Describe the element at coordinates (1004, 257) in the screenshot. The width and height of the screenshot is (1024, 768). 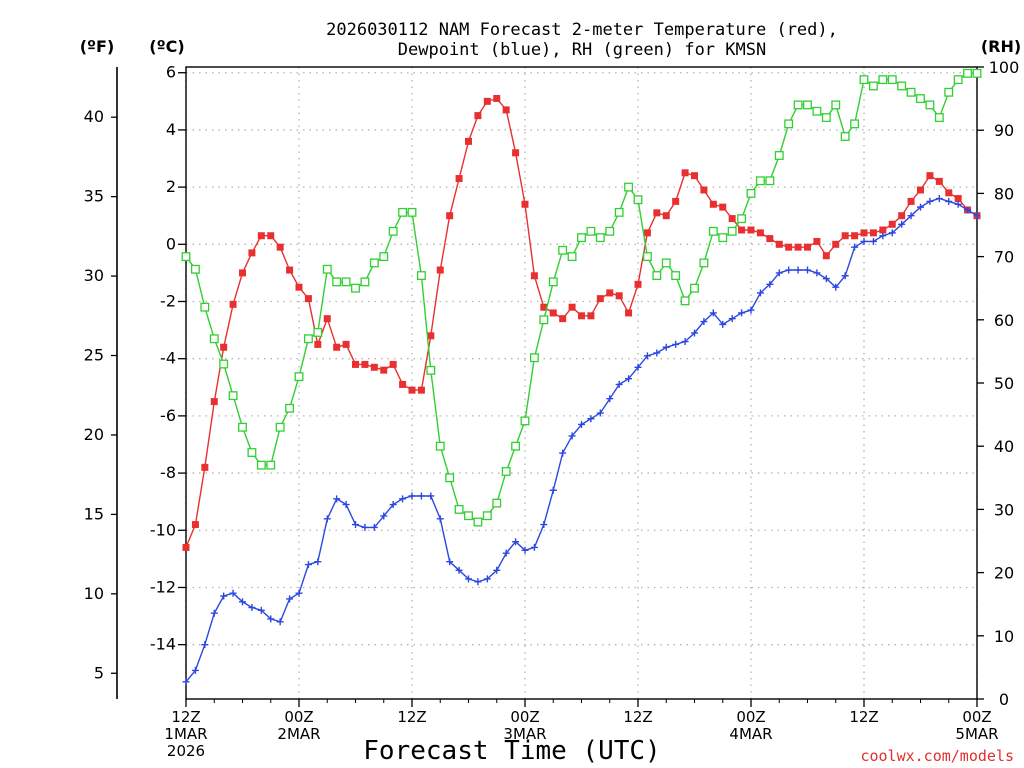
I see `rh-tick-label: 70` at that location.